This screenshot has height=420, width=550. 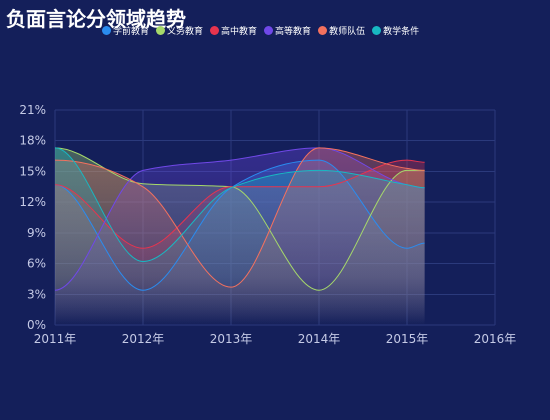 I want to click on y-tick-label: 9%, so click(x=36, y=233).